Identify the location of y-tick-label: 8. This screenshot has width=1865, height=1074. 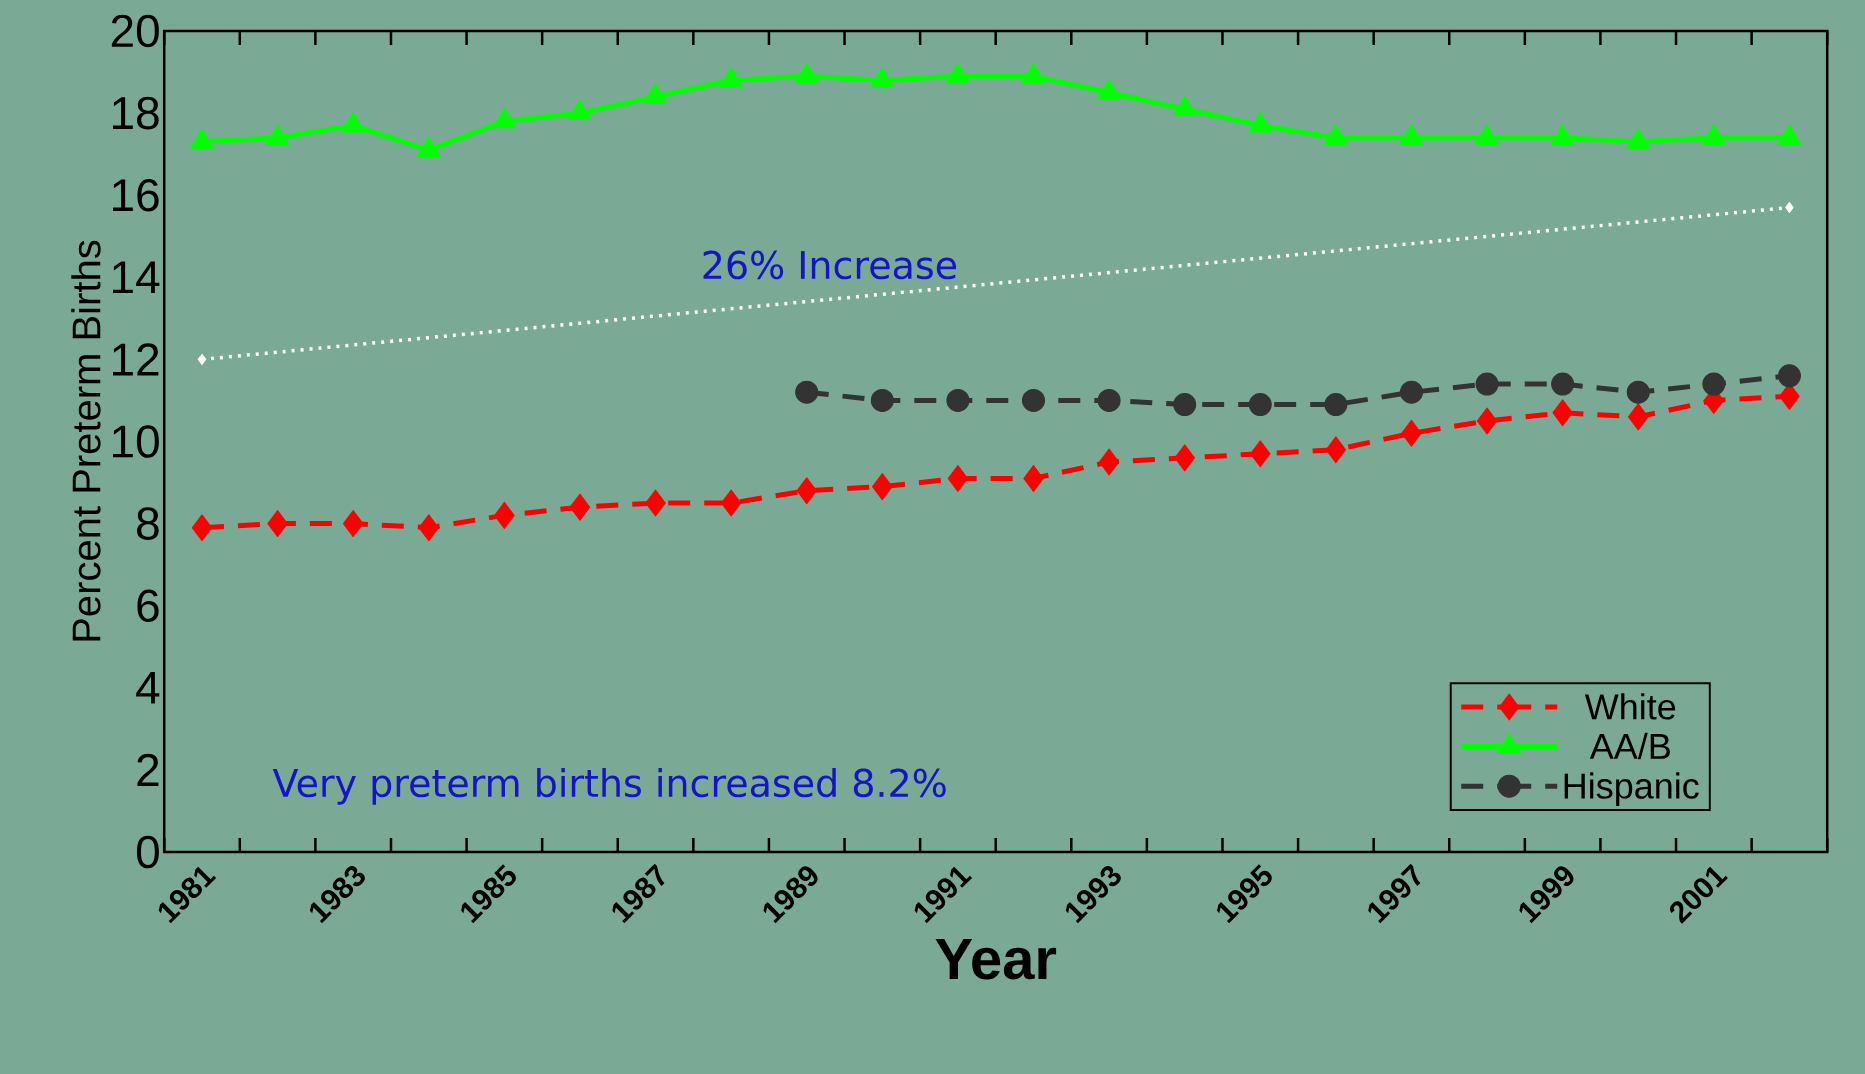
(148, 523).